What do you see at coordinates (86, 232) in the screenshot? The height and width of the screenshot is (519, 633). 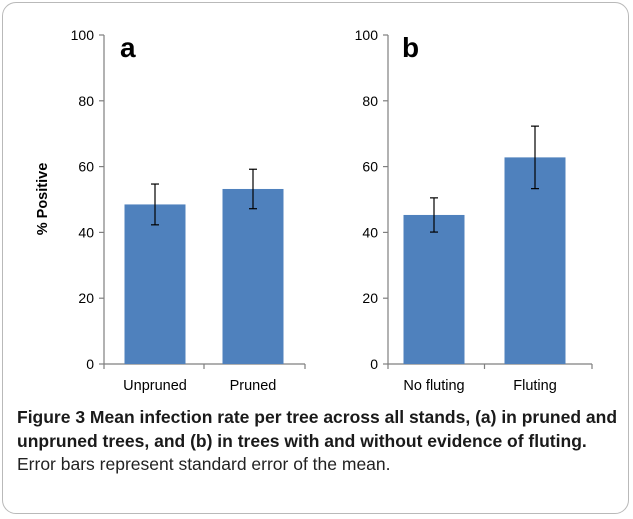 I see `panel-a-y-tick-label: 40` at bounding box center [86, 232].